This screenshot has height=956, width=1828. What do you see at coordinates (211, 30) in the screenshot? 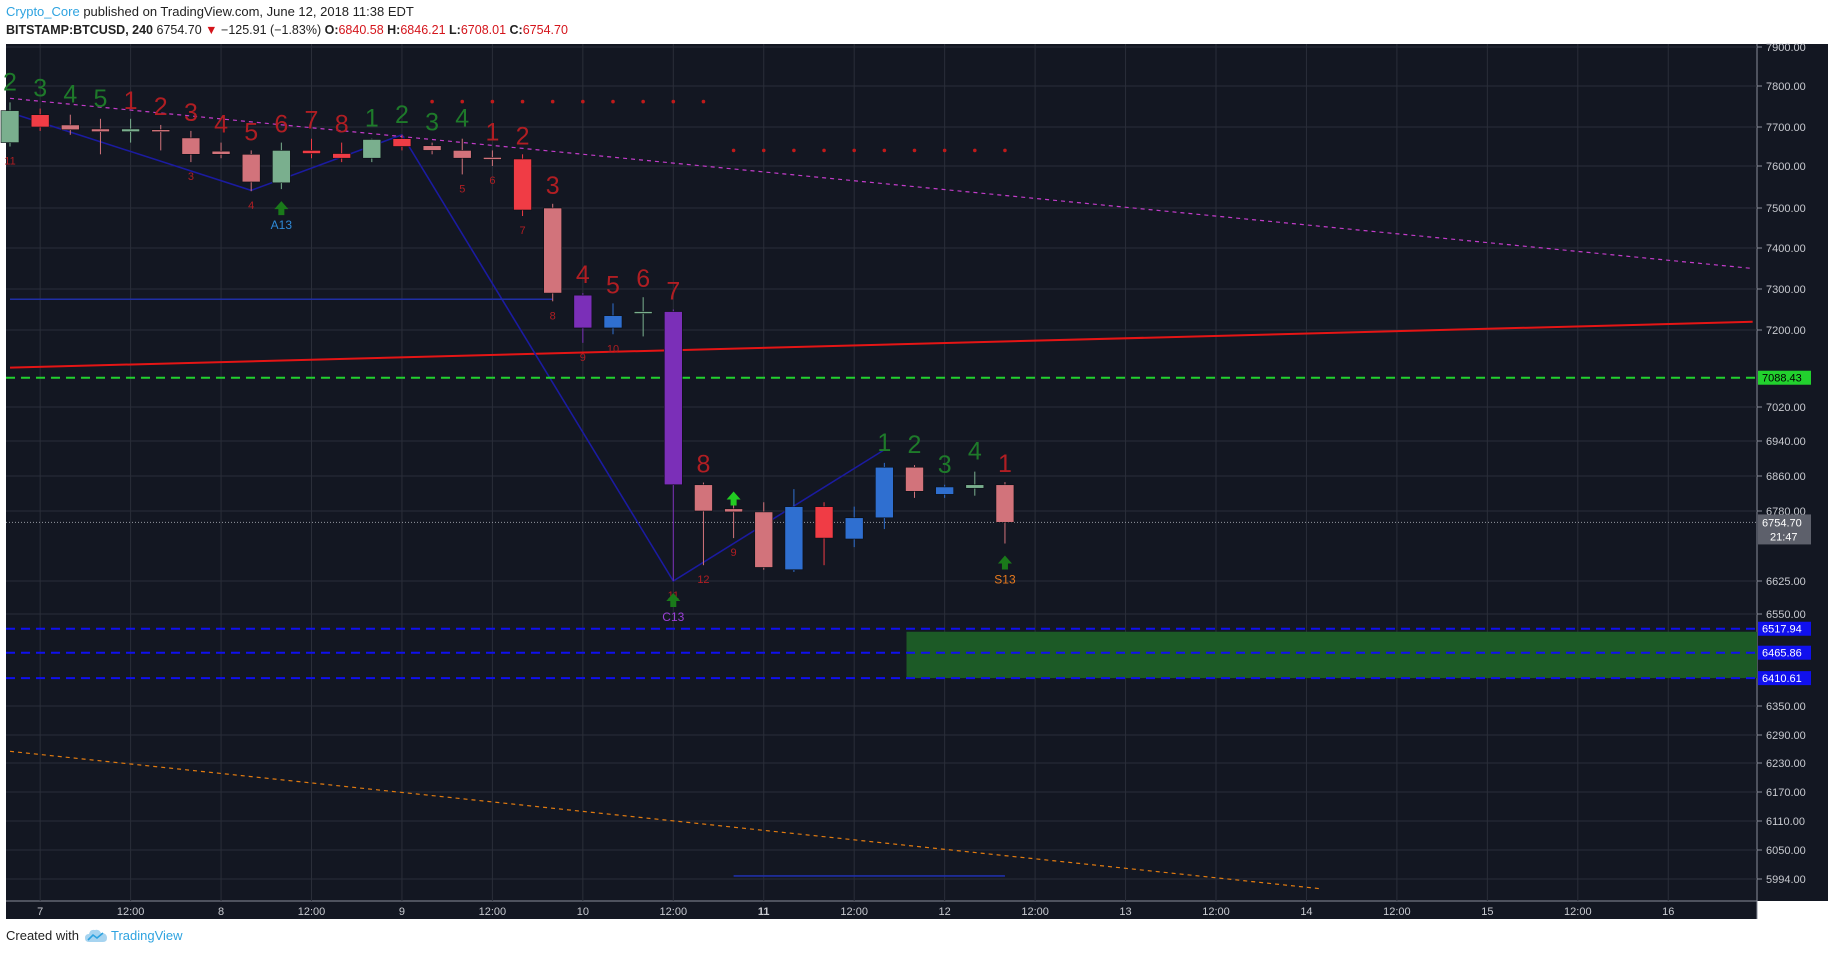
I see `down-arrow-icon: ▼` at bounding box center [211, 30].